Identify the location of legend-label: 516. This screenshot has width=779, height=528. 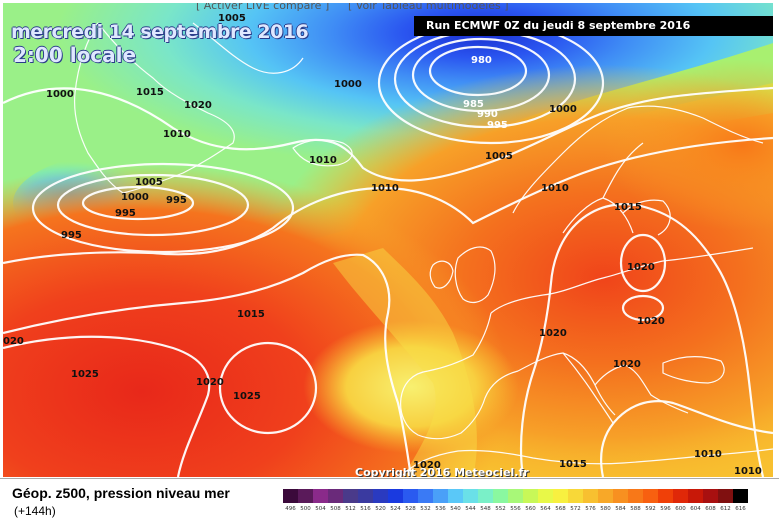
(365, 509).